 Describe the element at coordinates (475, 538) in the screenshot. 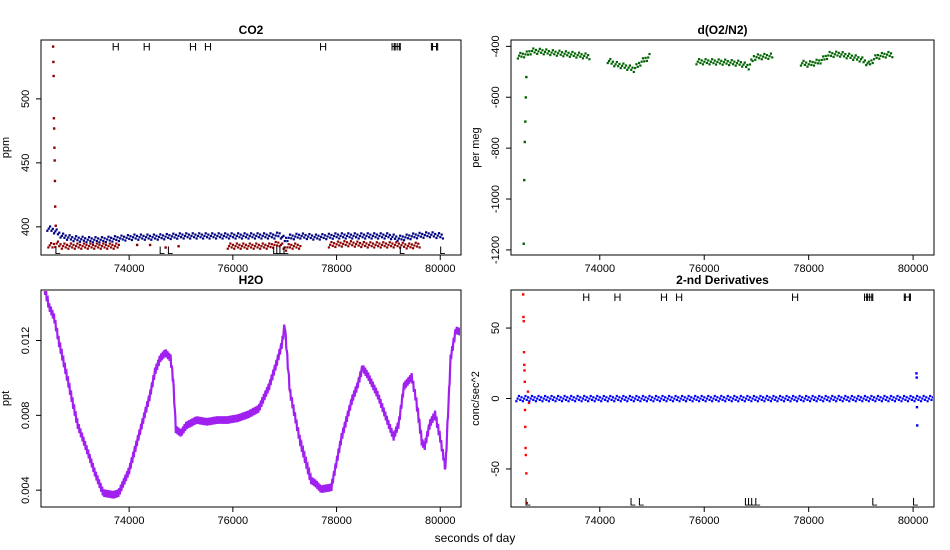

I see `x-axis-label: seconds of day` at that location.